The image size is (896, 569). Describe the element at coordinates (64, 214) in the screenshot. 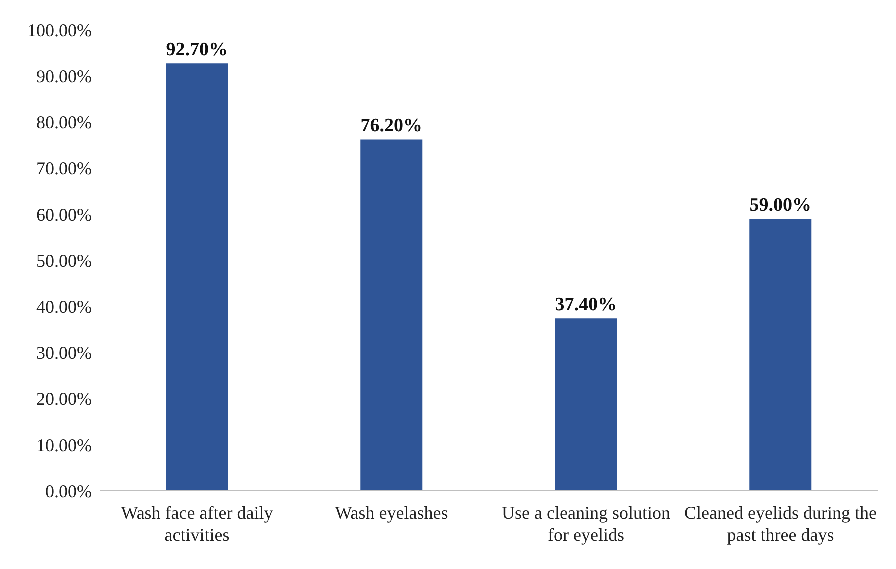

I see `y-tick-label: 60.00%` at that location.